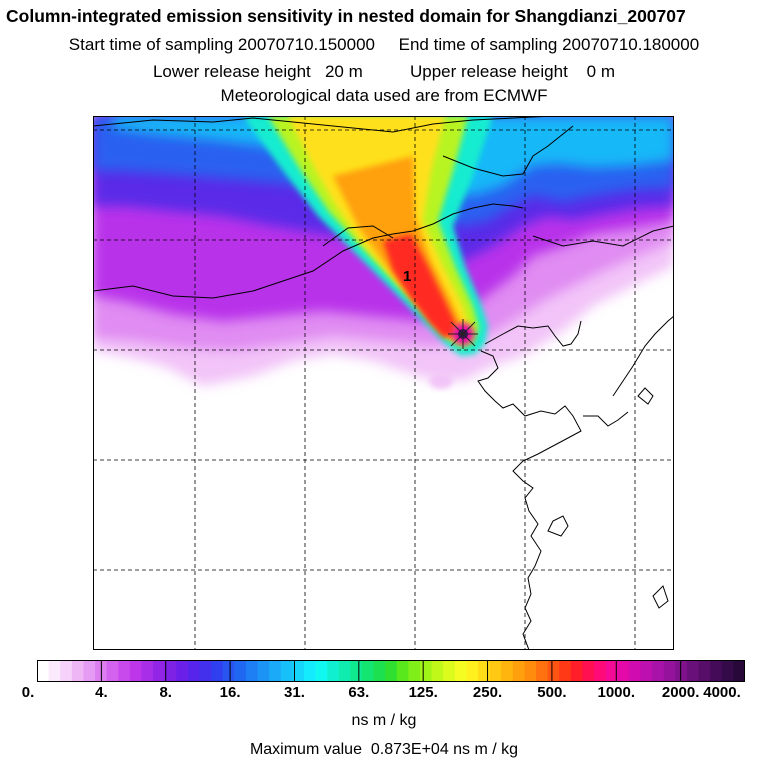  I want to click on colorbar, so click(391, 671).